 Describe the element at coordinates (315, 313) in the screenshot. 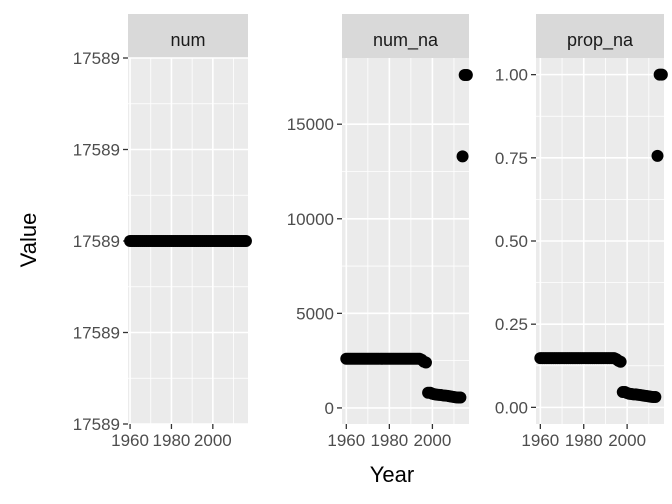

I see `y-tick-label: 5000` at that location.